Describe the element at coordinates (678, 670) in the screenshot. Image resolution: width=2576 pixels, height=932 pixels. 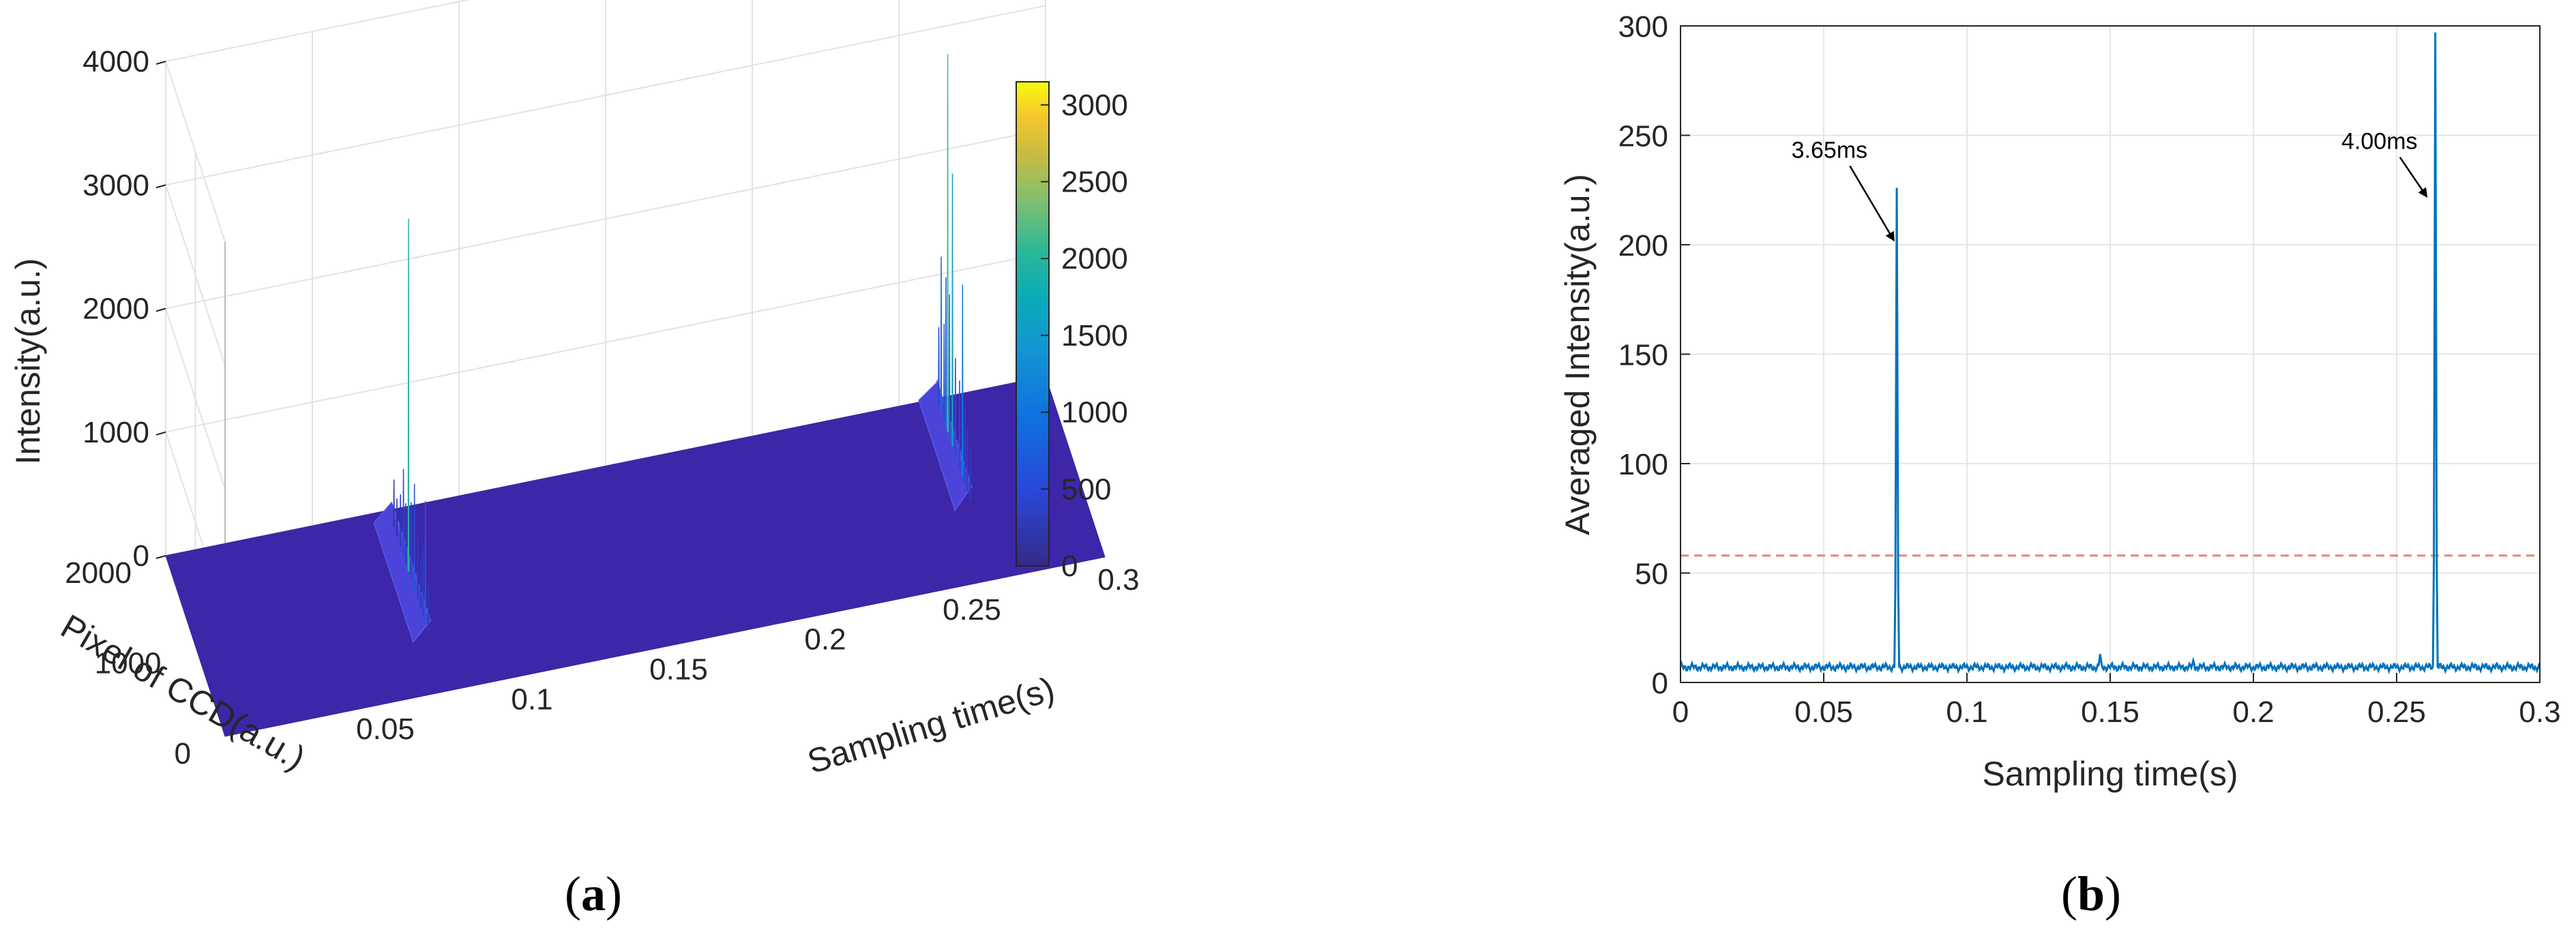
I see `time-tick-label-3d: 0.15` at that location.